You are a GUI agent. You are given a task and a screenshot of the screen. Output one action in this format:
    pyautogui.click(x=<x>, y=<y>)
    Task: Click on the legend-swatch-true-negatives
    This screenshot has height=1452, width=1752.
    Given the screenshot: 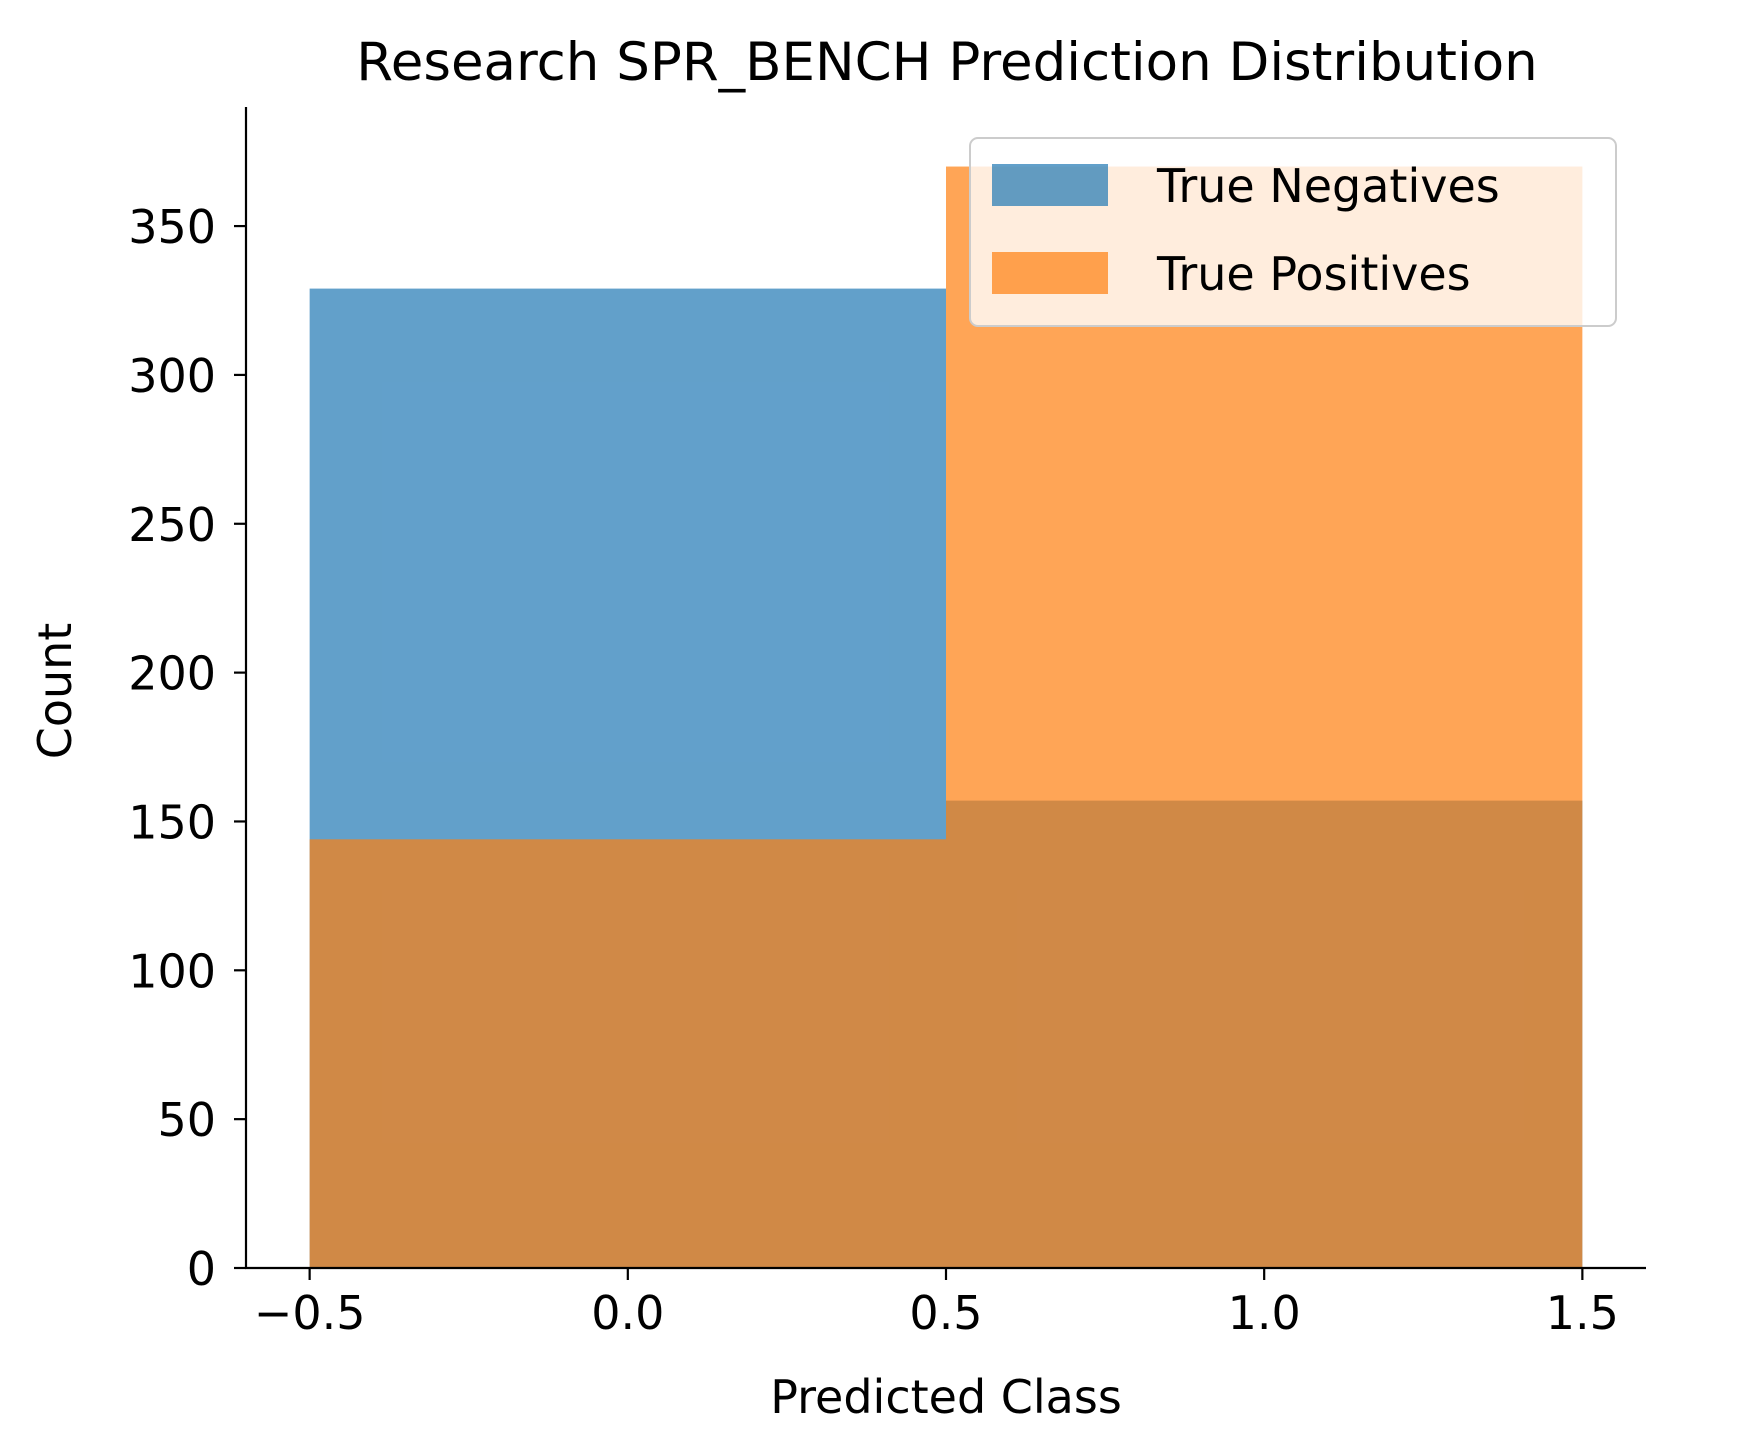 What is the action you would take?
    pyautogui.click(x=1050, y=185)
    